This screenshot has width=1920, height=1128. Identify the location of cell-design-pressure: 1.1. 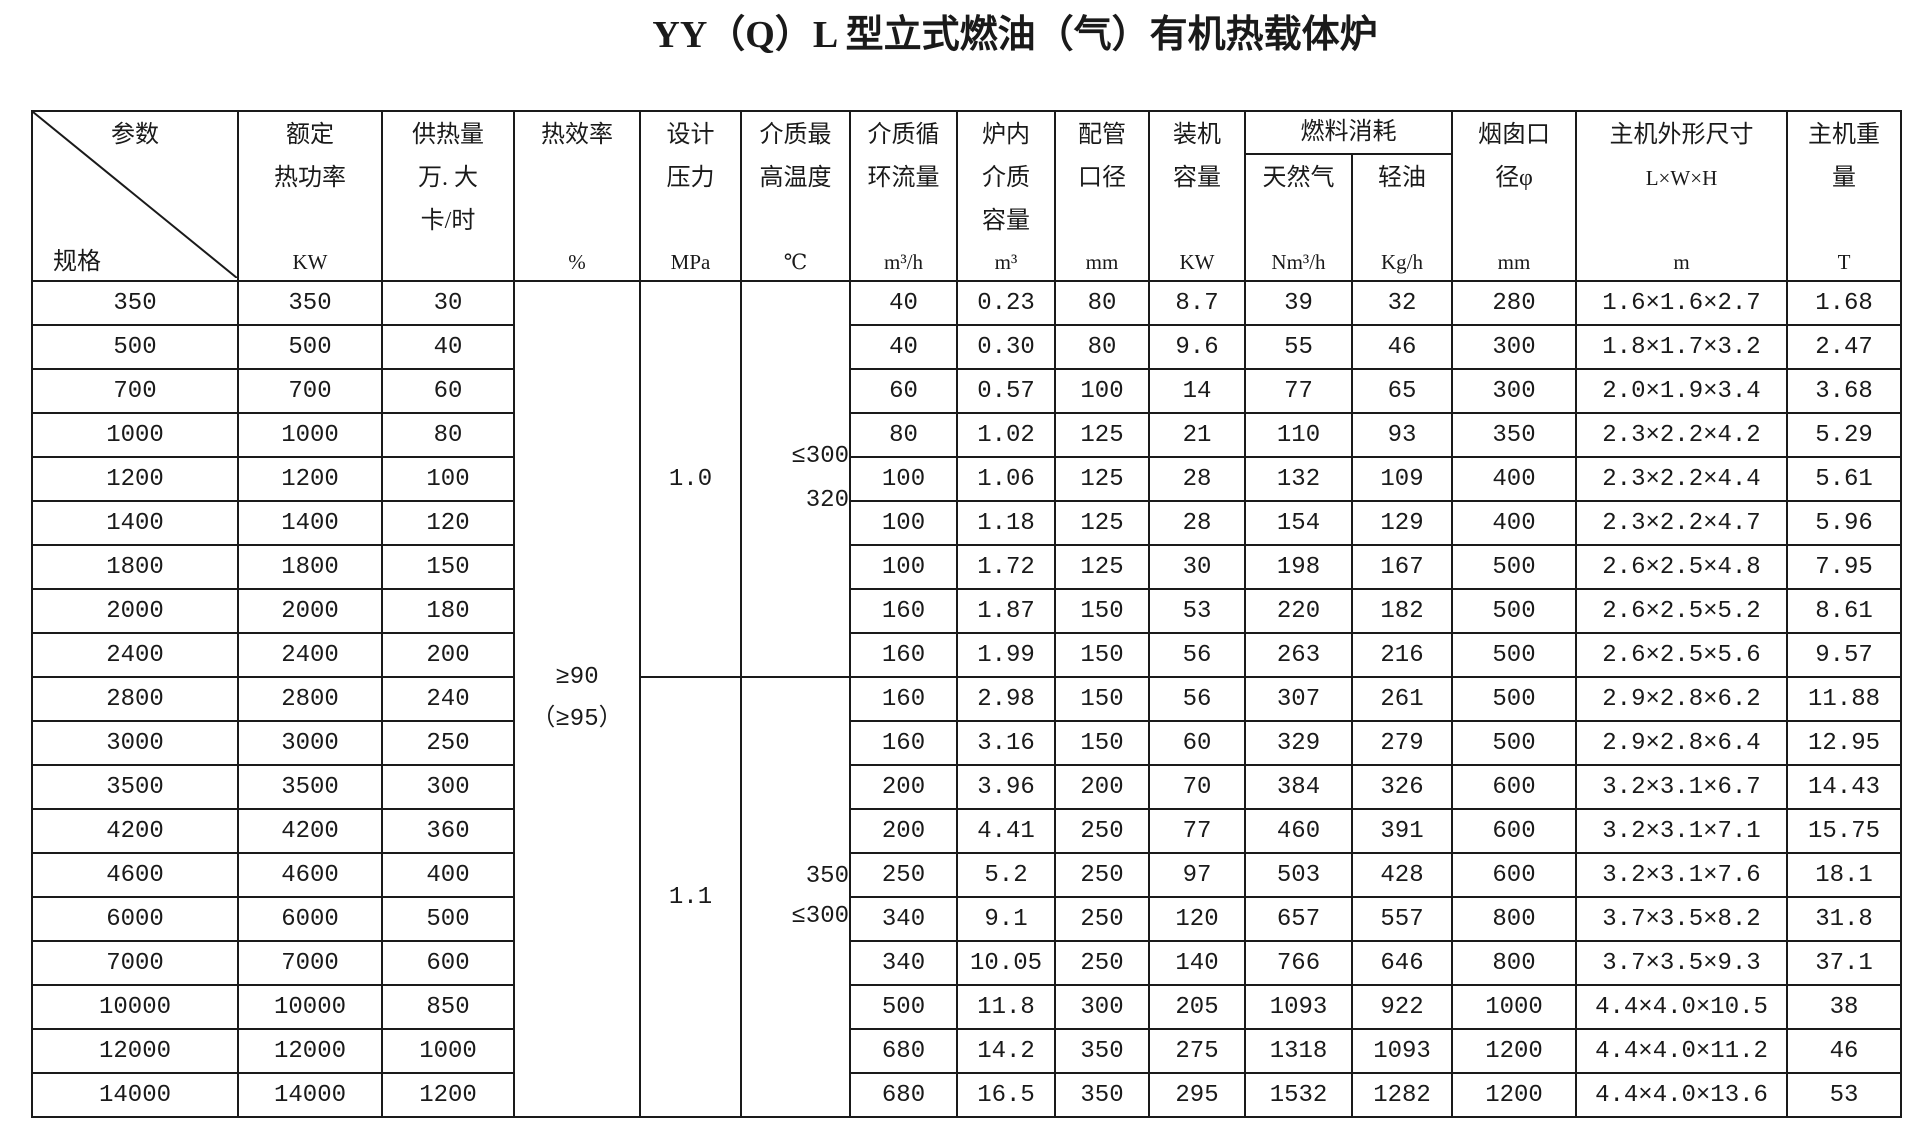
(690, 897).